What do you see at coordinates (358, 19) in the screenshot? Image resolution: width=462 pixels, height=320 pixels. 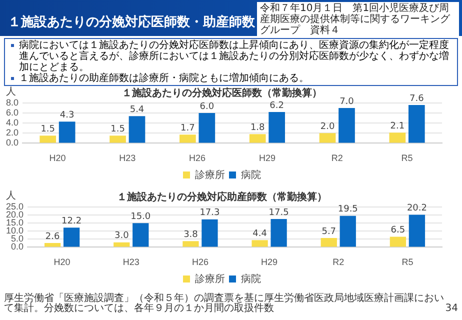 I see `text: 令和７年10月１日 第1回小児医療及び周産期医療の提供体制等に関するワーキンググループ 資料４` at bounding box center [358, 19].